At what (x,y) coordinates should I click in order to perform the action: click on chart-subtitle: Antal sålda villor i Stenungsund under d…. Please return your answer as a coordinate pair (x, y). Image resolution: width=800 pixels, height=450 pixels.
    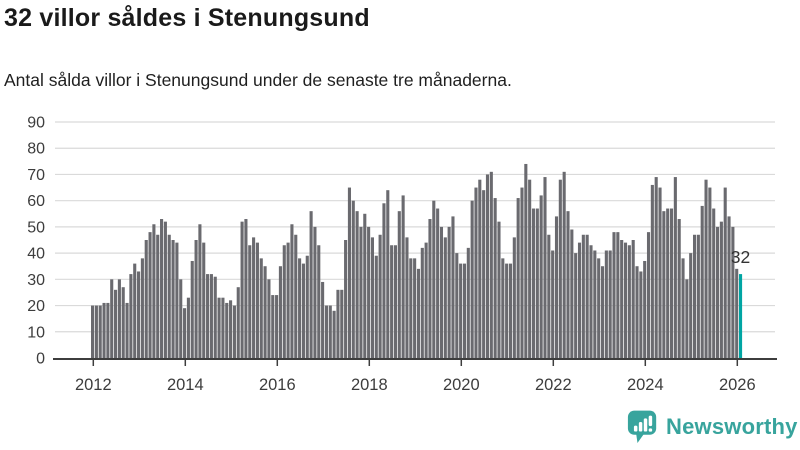
    Looking at the image, I should click on (258, 80).